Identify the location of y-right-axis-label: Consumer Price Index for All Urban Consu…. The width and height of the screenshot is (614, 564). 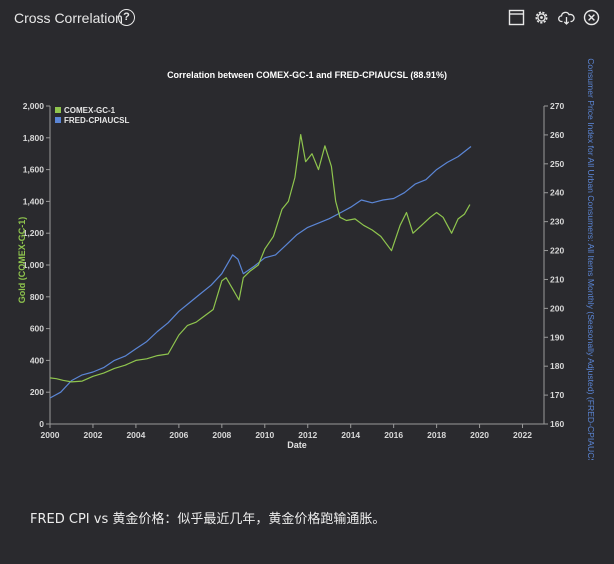
(591, 259).